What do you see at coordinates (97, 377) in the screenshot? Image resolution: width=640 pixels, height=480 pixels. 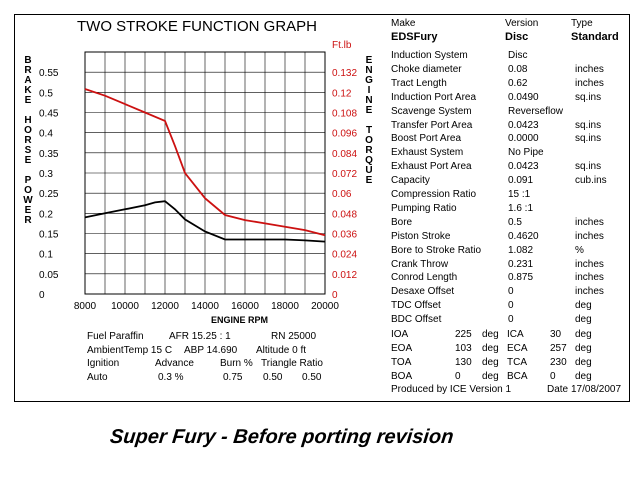 I see `ignition-value: Auto` at bounding box center [97, 377].